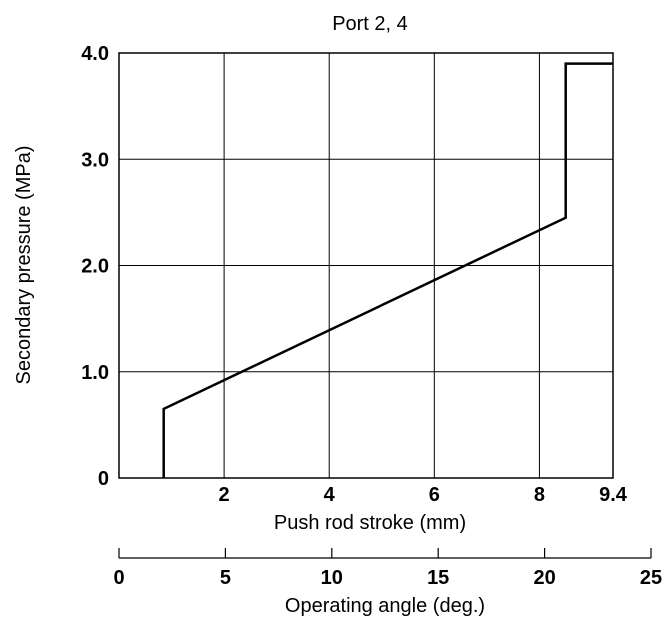  Describe the element at coordinates (332, 578) in the screenshot. I see `secondary-tick-label-2: 10` at that location.